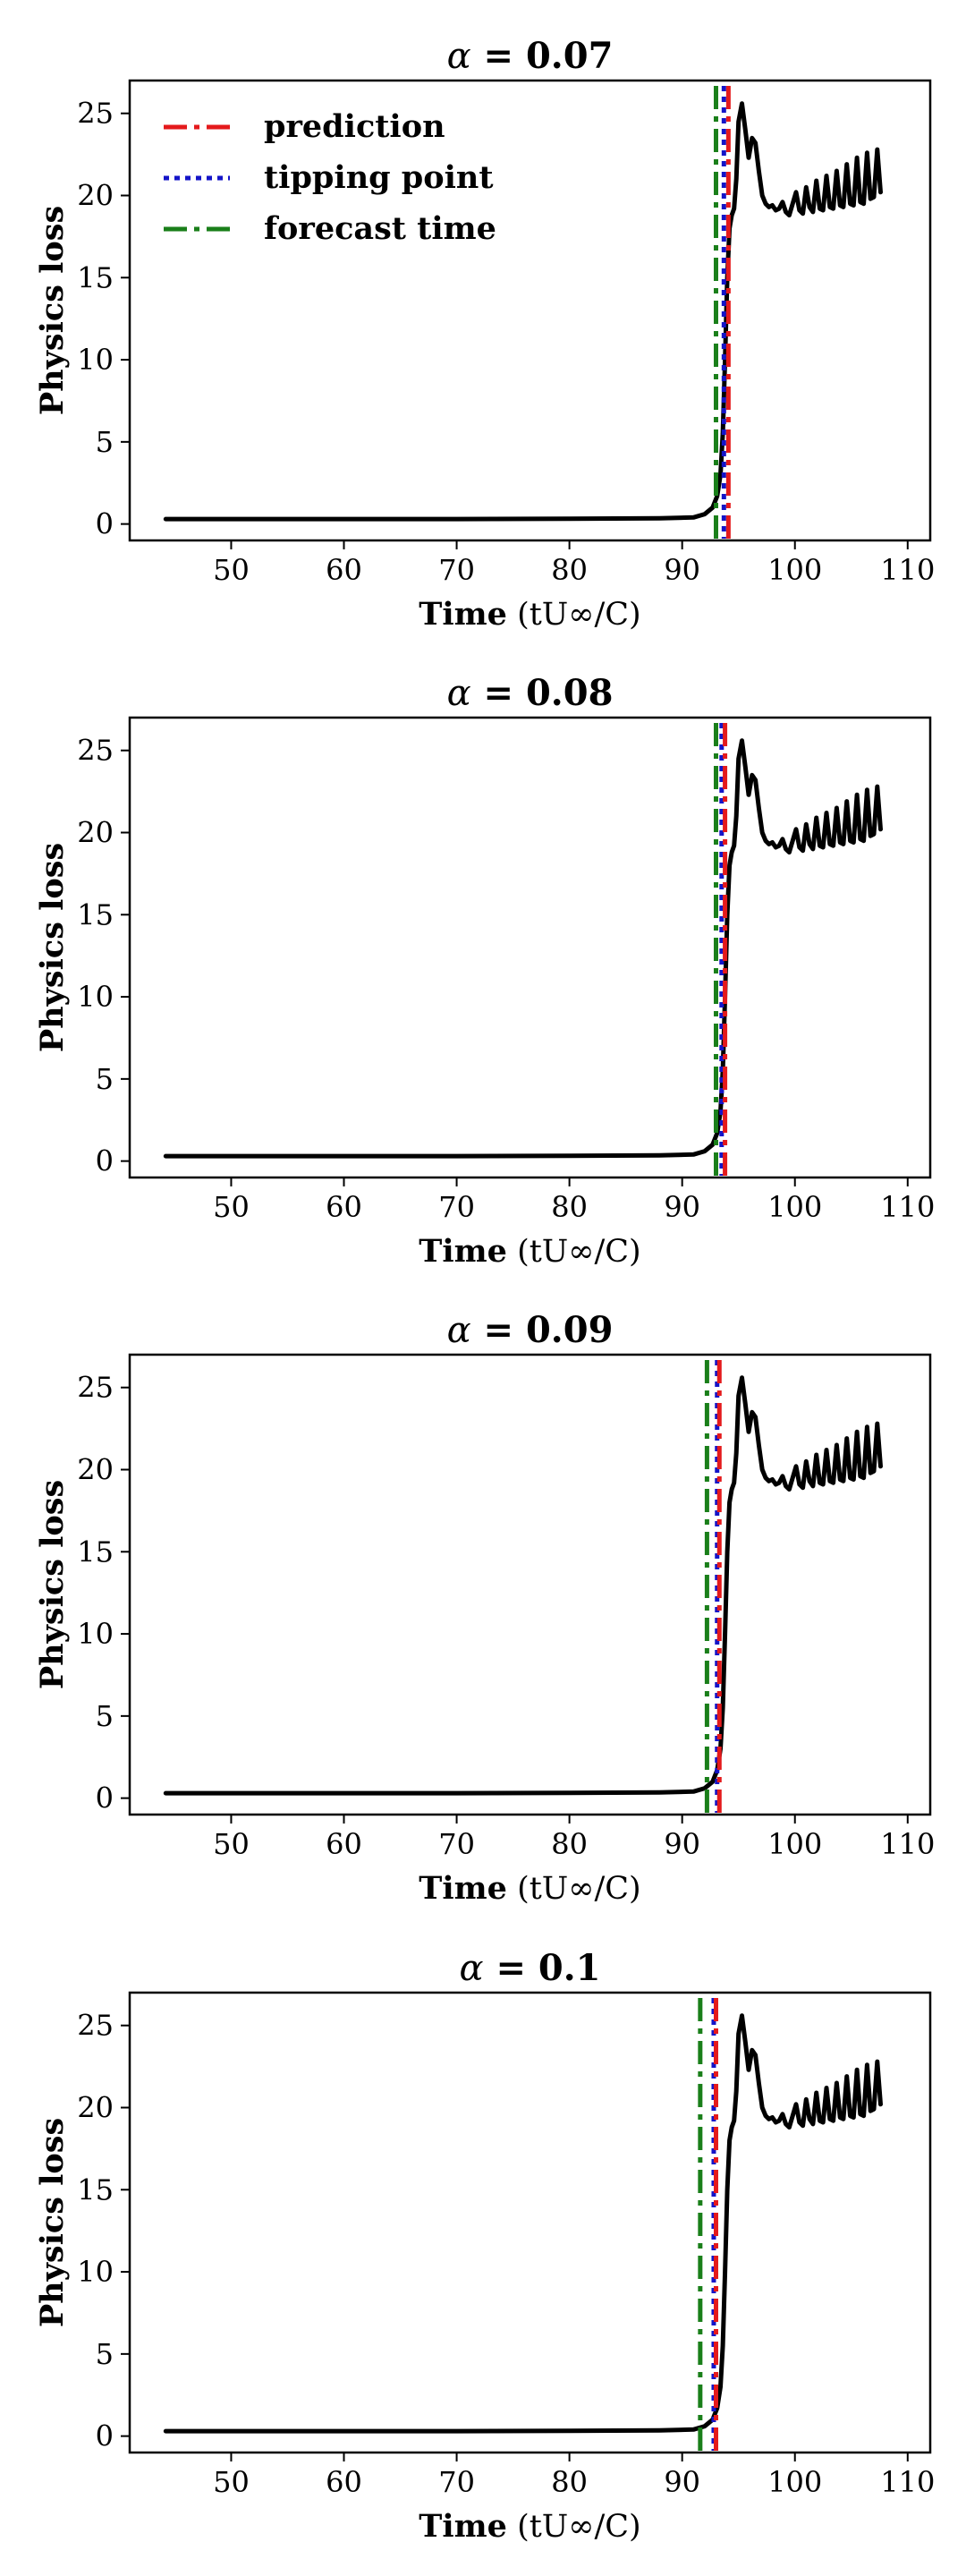  Describe the element at coordinates (530, 1968) in the screenshot. I see `chart-title: α = 0.1` at that location.